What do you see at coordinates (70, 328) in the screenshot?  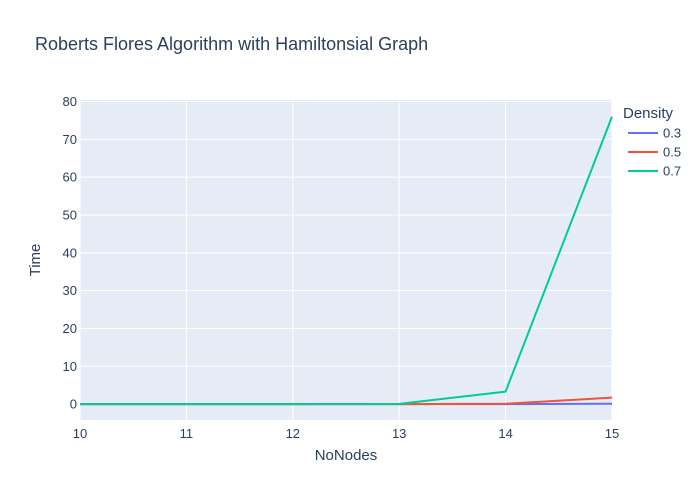 I see `y-tick-label: 20` at bounding box center [70, 328].